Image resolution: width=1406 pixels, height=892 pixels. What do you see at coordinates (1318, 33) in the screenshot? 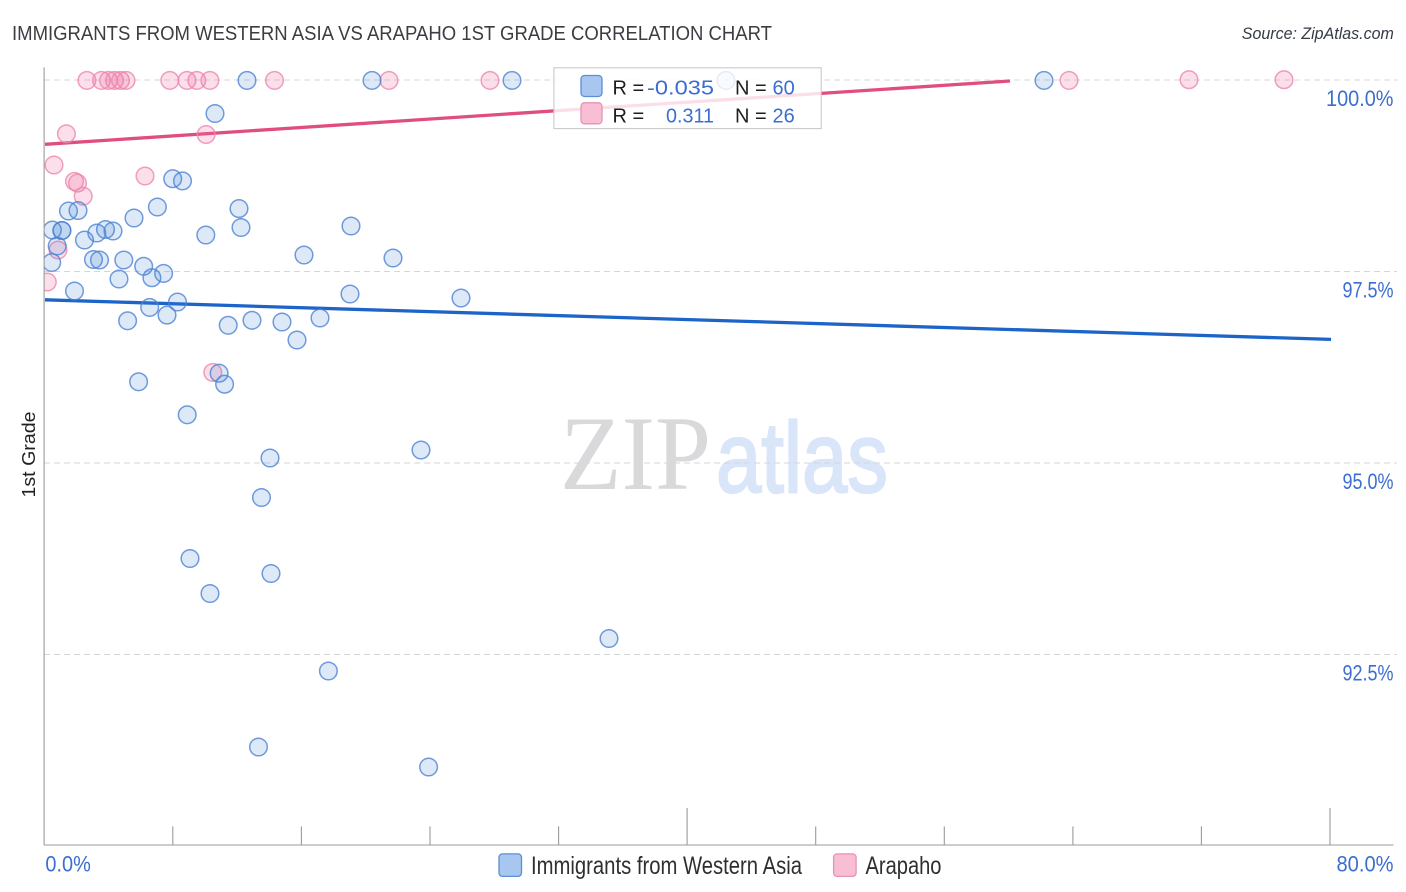
I see `svg-text: Source: ZipAtlas.com` at bounding box center [1318, 33].